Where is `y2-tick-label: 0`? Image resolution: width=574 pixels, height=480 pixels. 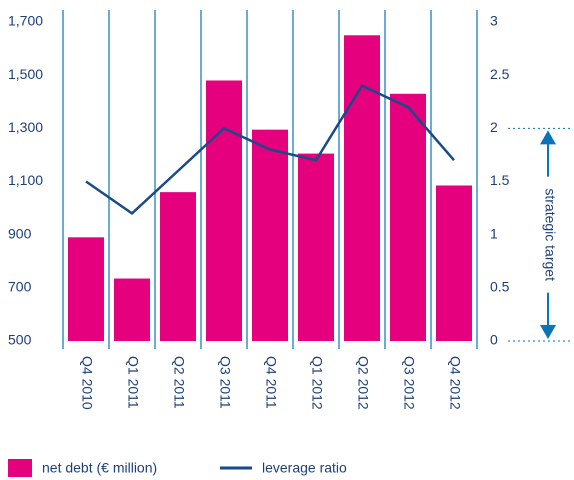
y2-tick-label: 0 is located at coordinates (494, 340).